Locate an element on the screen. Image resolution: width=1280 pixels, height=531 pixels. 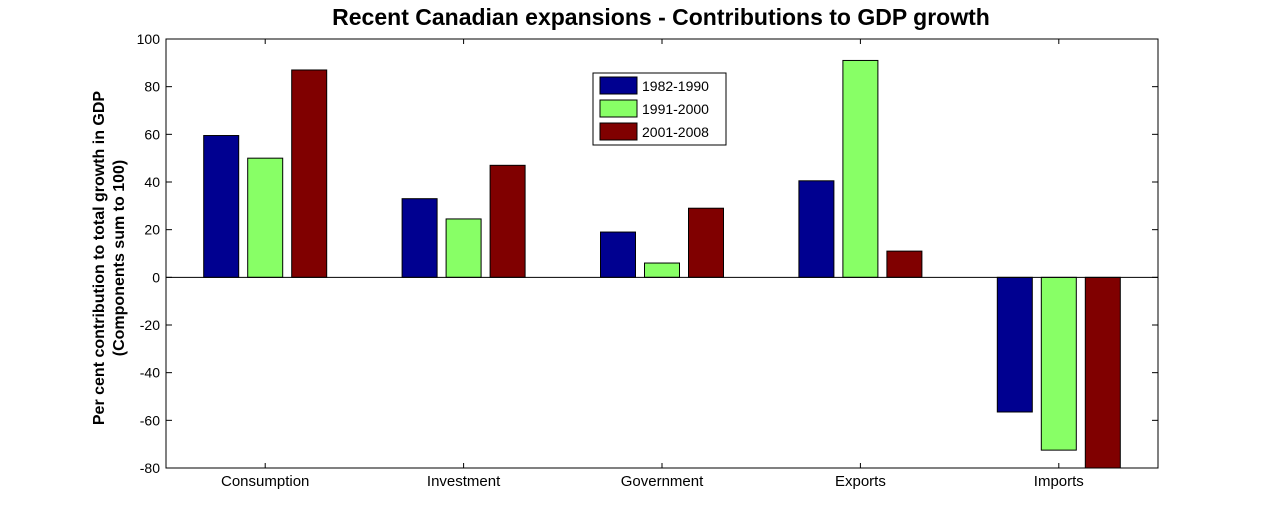
y-tick-label: -60 is located at coordinates (150, 420).